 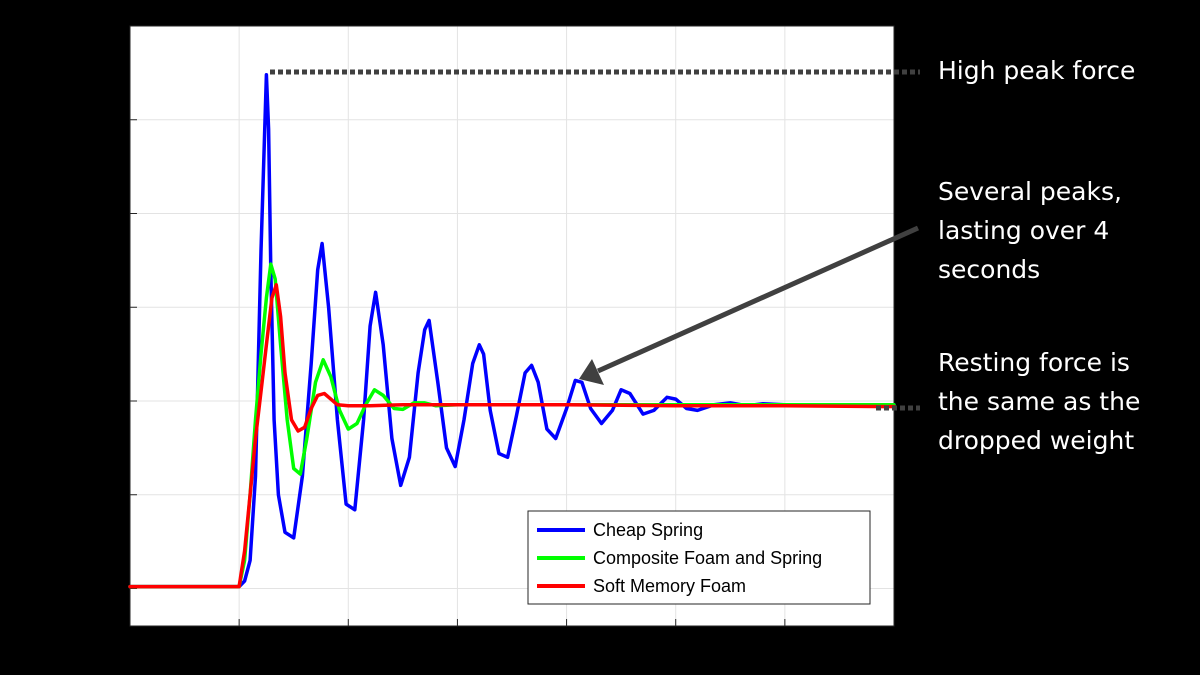 I want to click on y-tick-label: 500, so click(x=105, y=496).